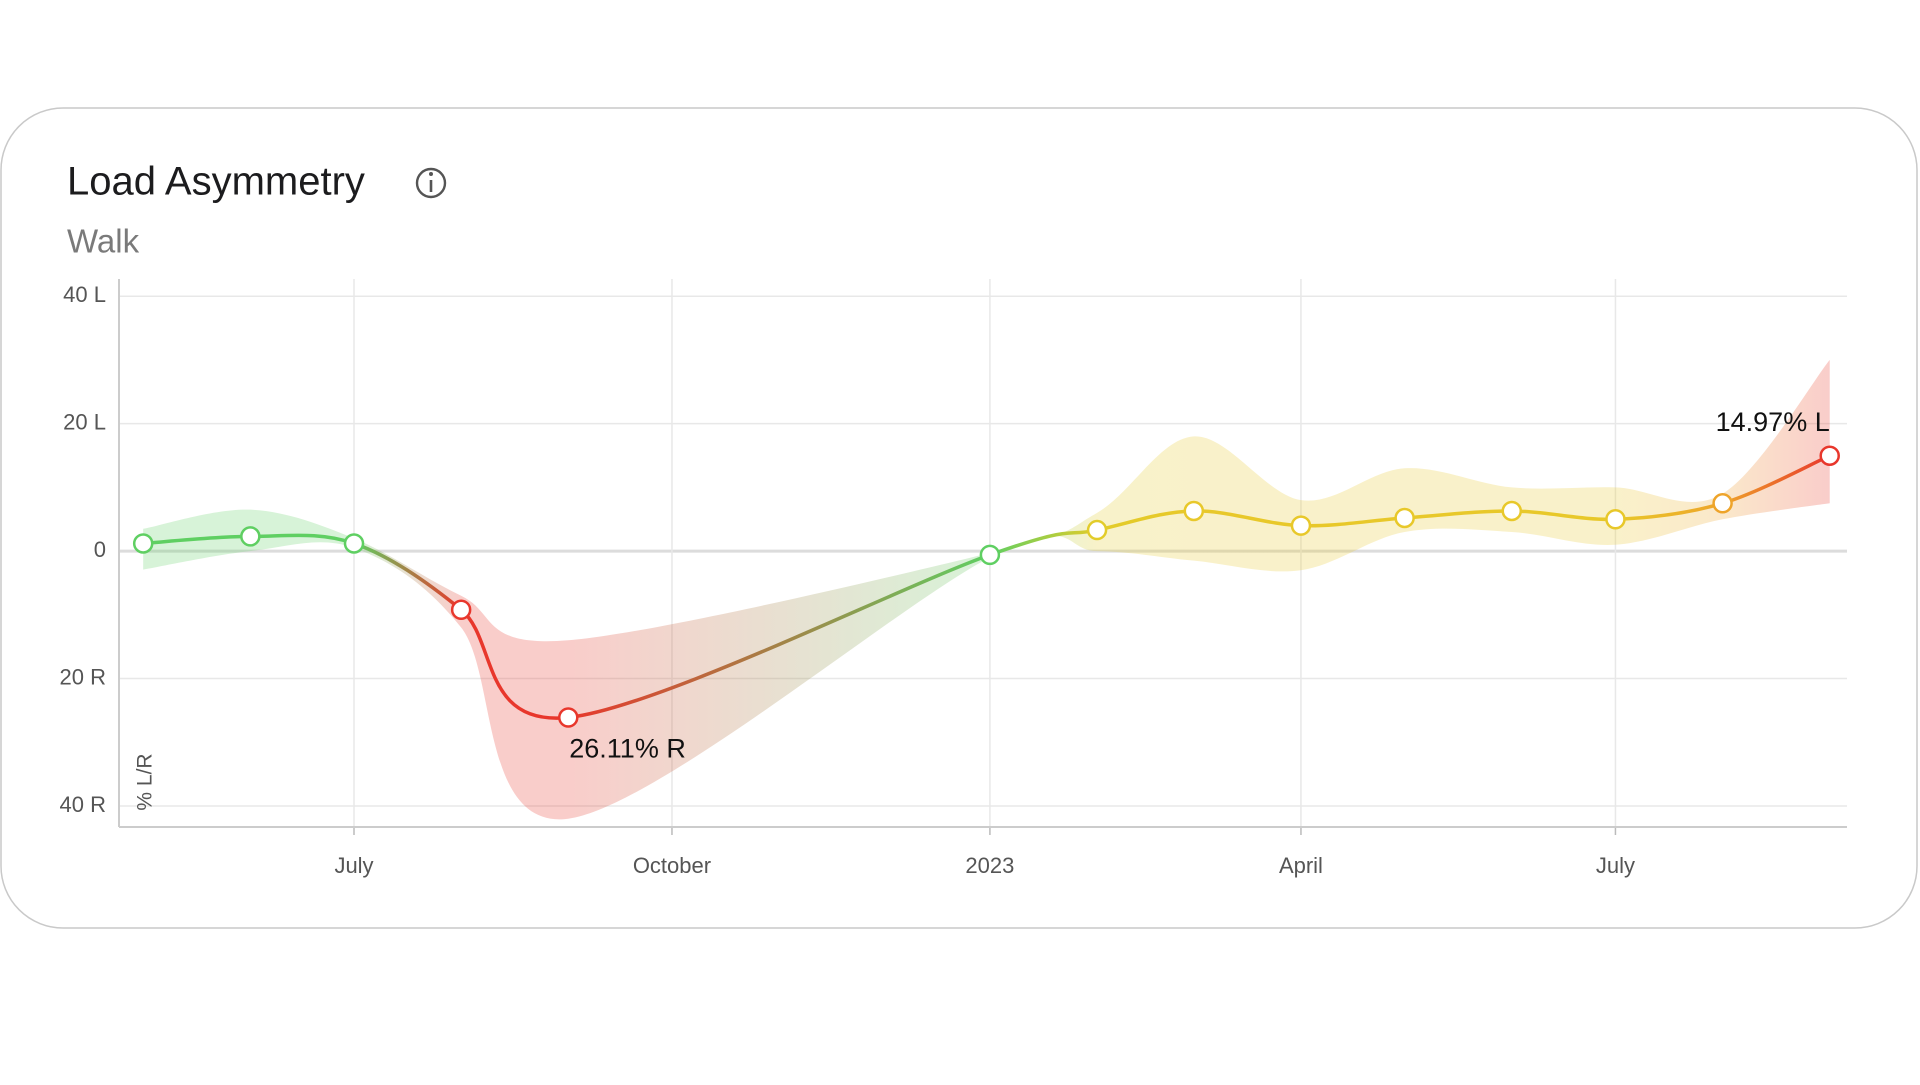 The height and width of the screenshot is (1085, 1920). What do you see at coordinates (1773, 422) in the screenshot?
I see `value-label: 14.97% L` at bounding box center [1773, 422].